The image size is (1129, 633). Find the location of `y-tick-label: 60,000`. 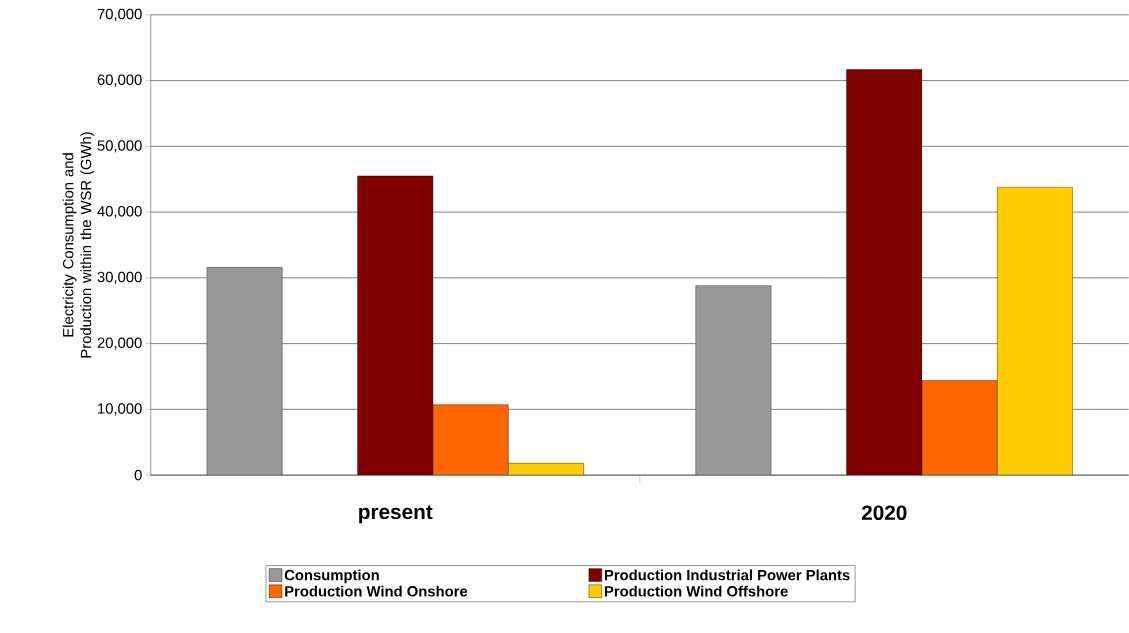

y-tick-label: 60,000 is located at coordinates (119, 80).